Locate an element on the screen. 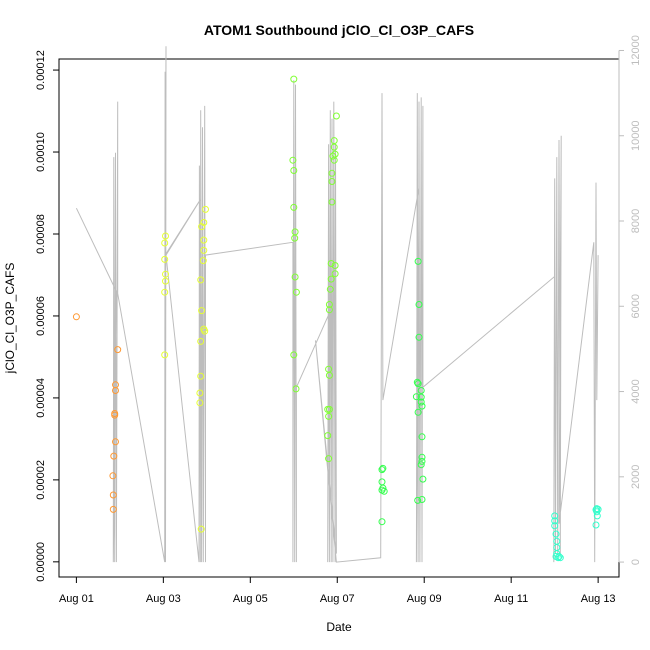 The image size is (650, 650). x-tick-label: Aug 07 is located at coordinates (337, 599).